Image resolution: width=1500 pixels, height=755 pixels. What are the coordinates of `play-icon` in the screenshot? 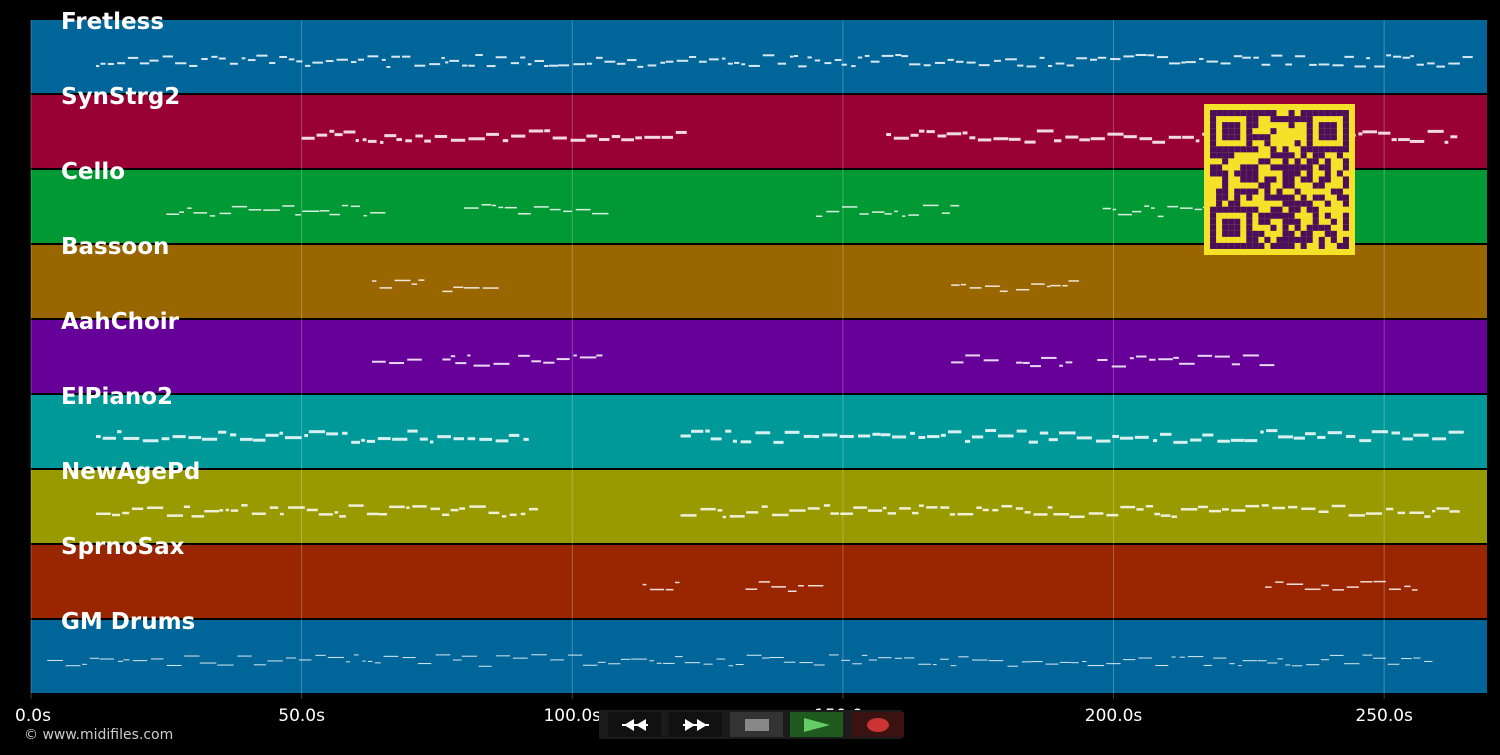 It's located at (816, 724).